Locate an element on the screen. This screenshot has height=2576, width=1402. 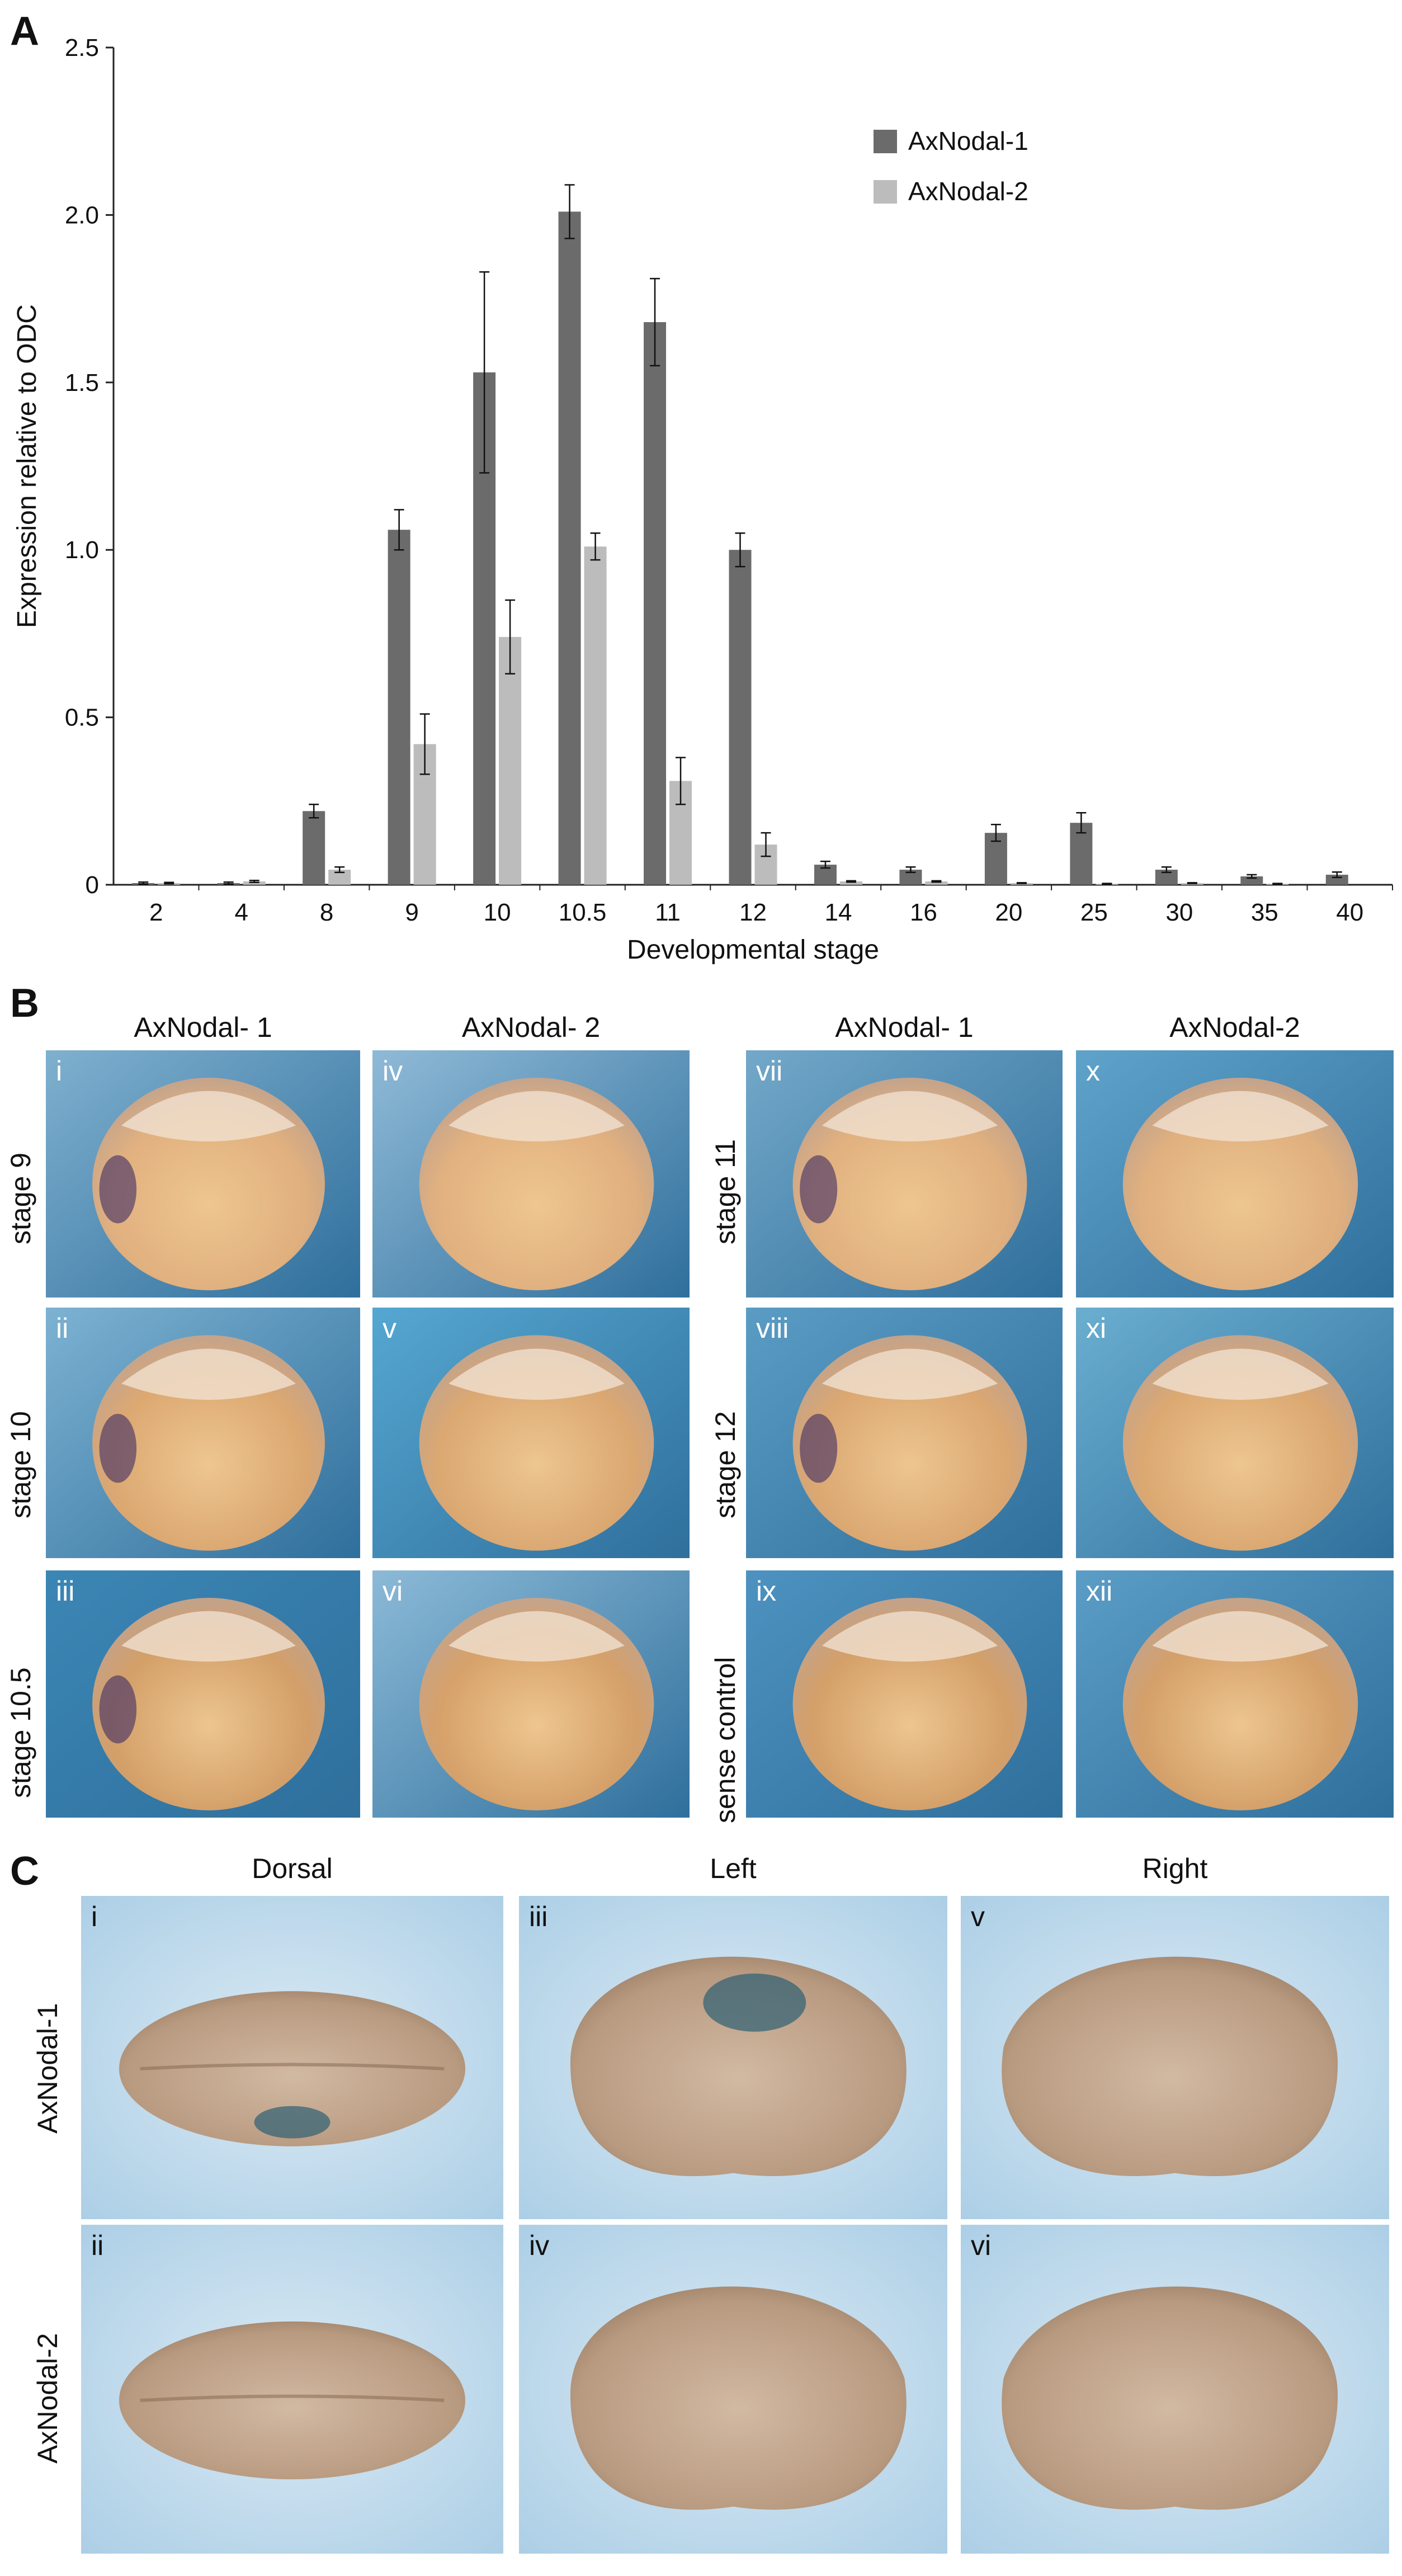
panel-b-tile-ii: ii is located at coordinates (203, 1433).